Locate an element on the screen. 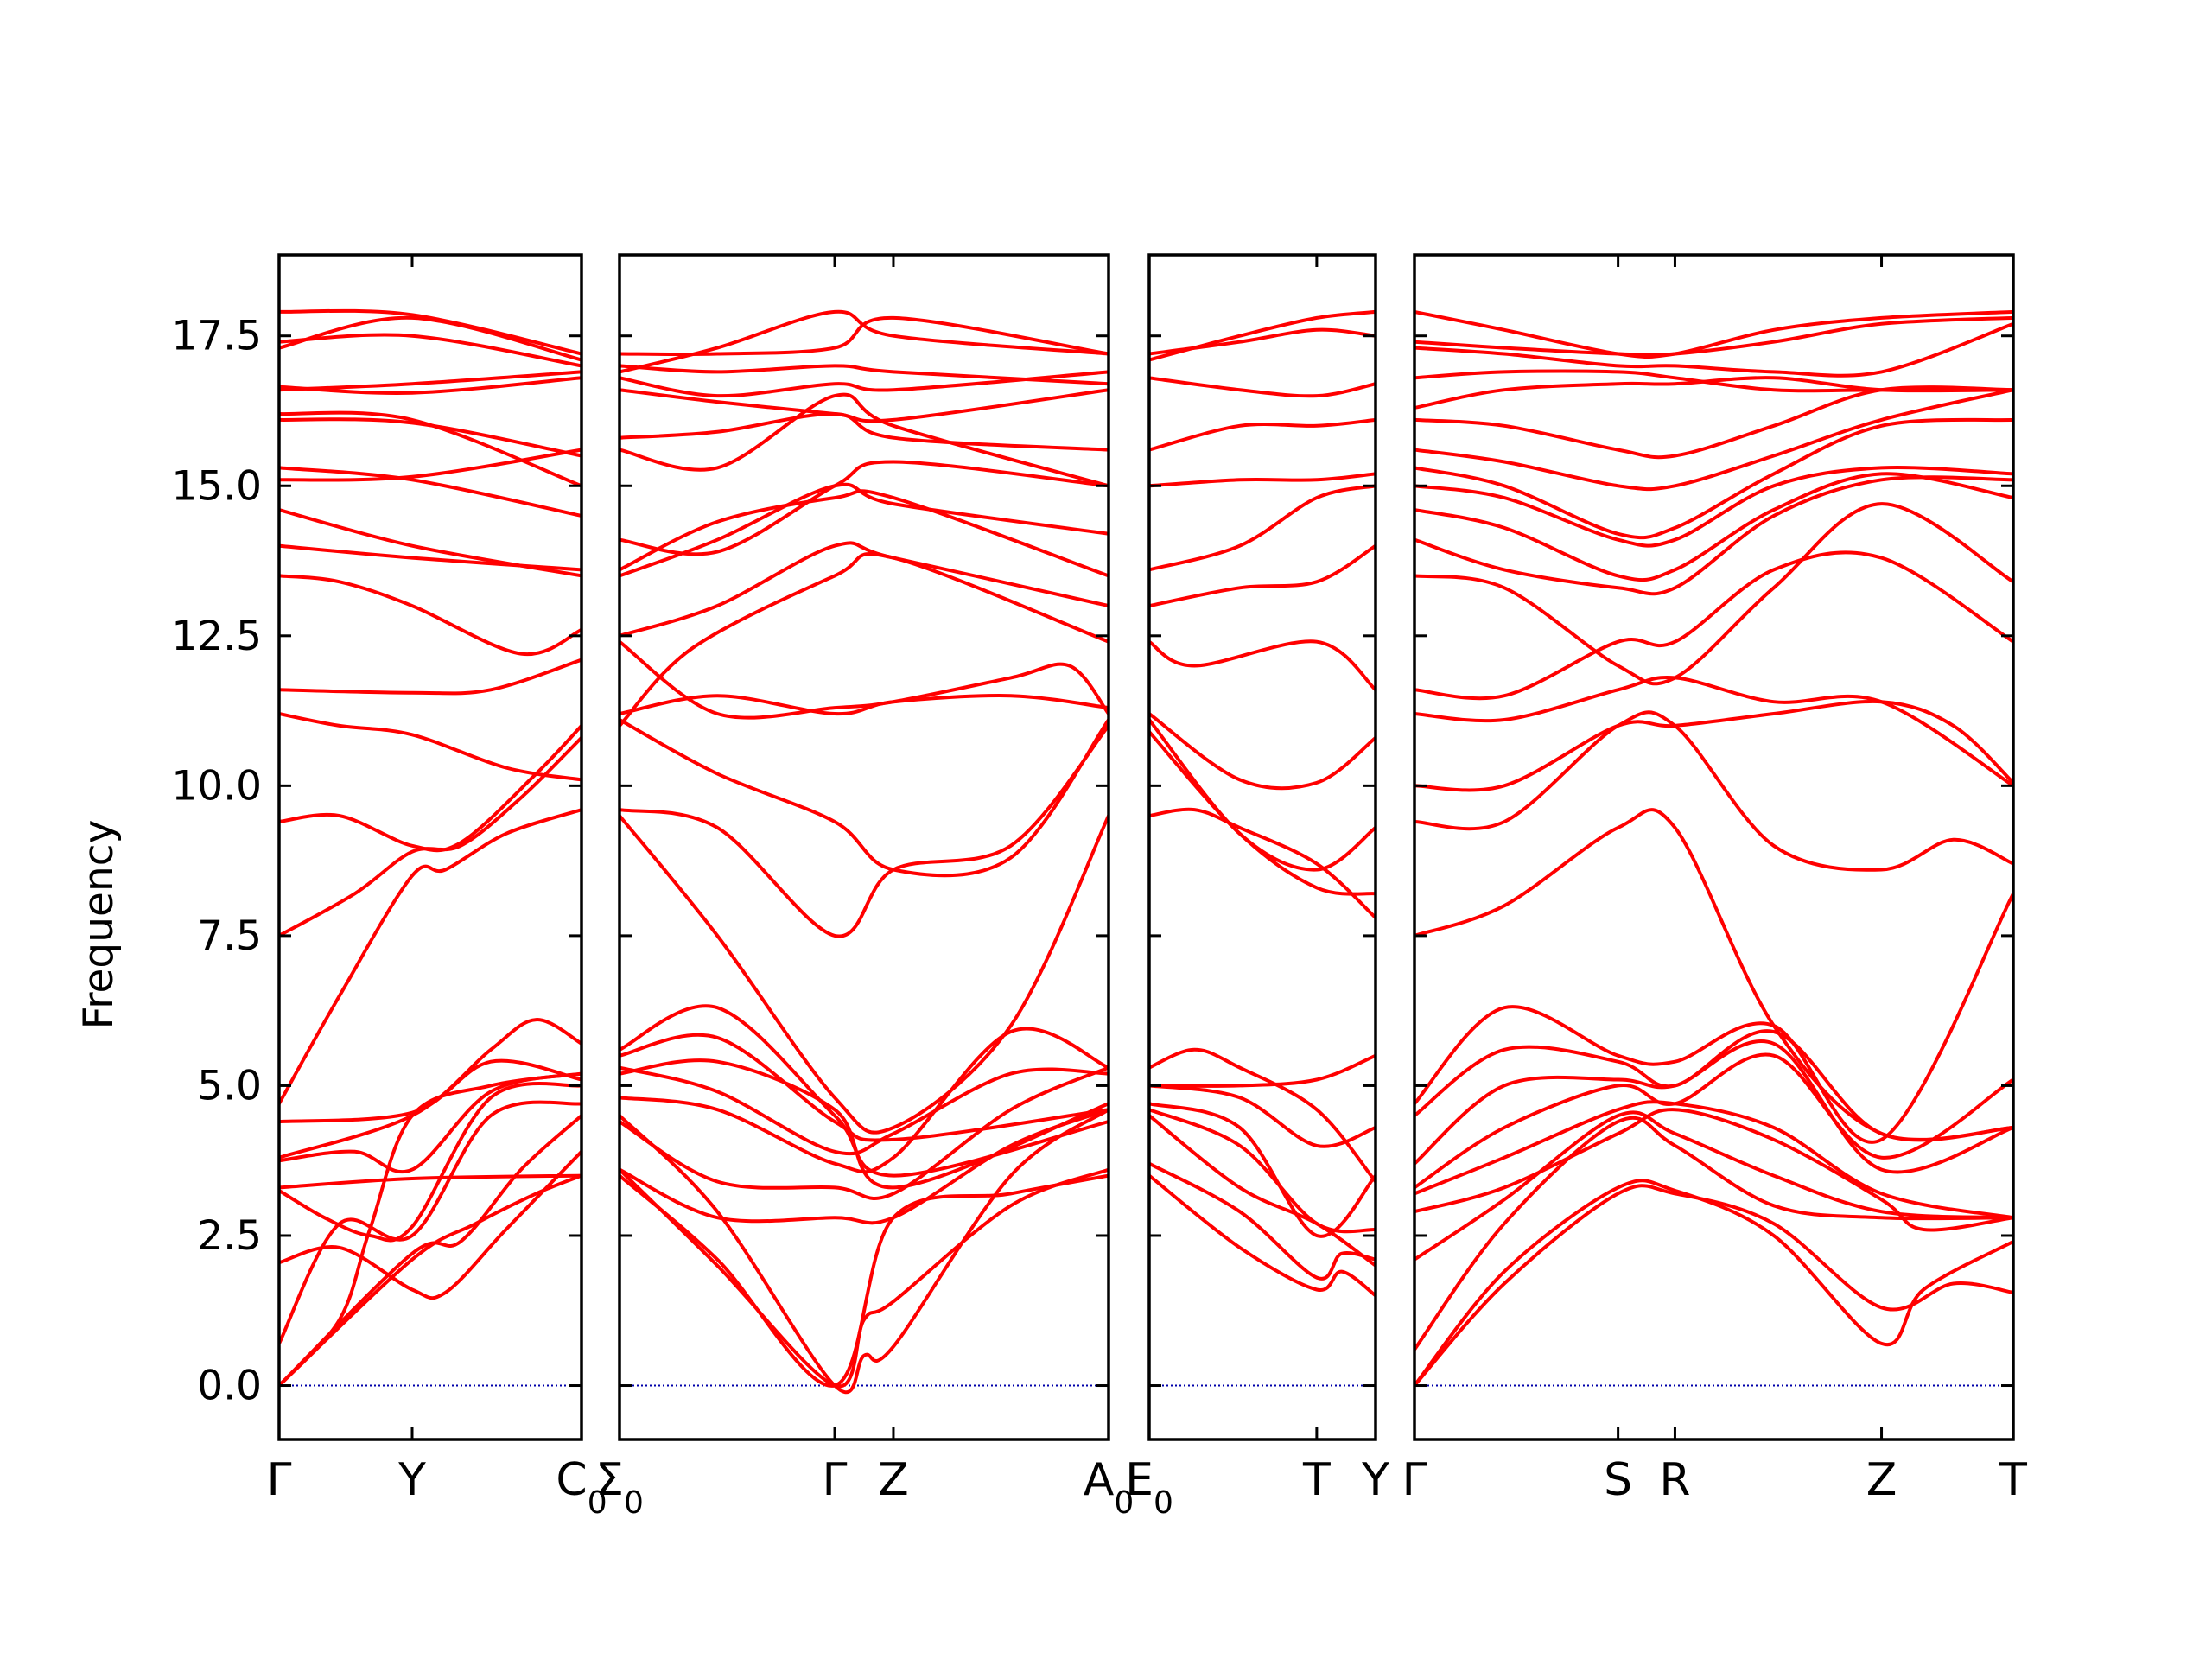 The height and width of the screenshot is (1659, 2212). panel-3-bands is located at coordinates (1262, 848).